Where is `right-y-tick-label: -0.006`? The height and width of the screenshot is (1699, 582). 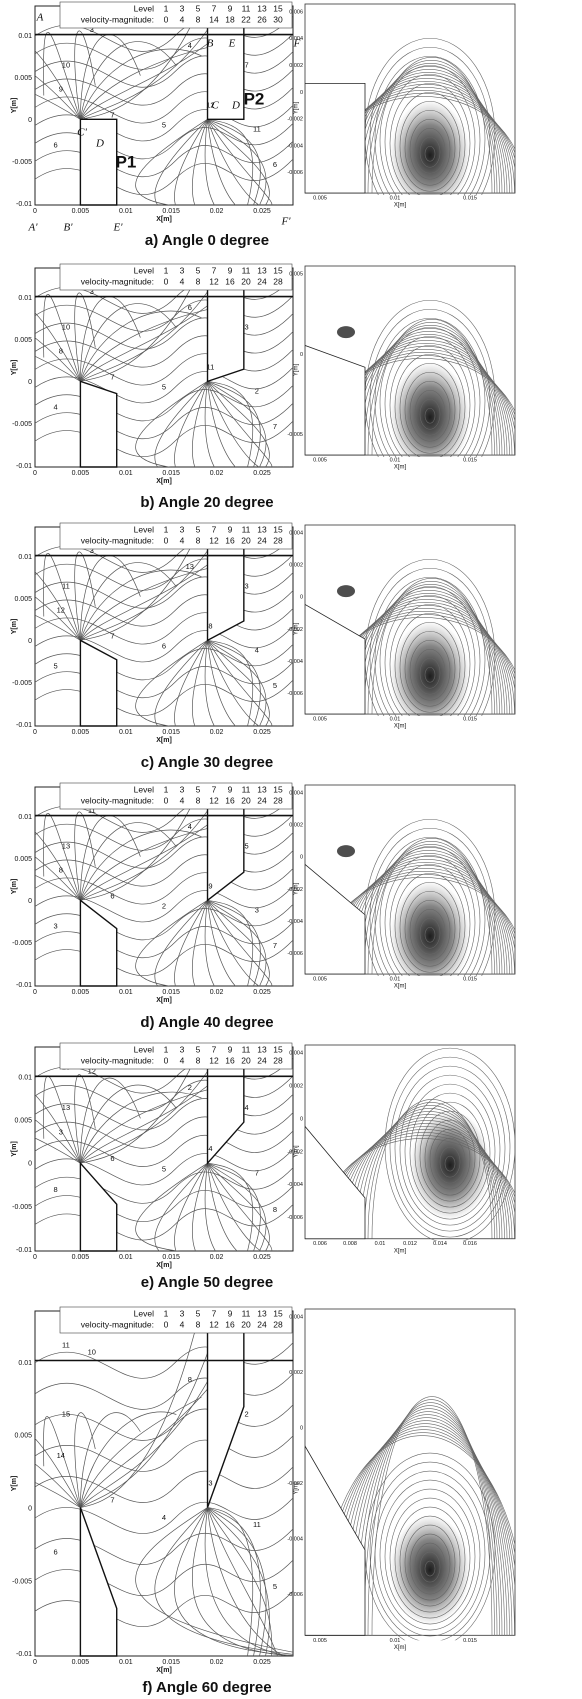
right-y-tick-label: -0.006 is located at coordinates (295, 954).